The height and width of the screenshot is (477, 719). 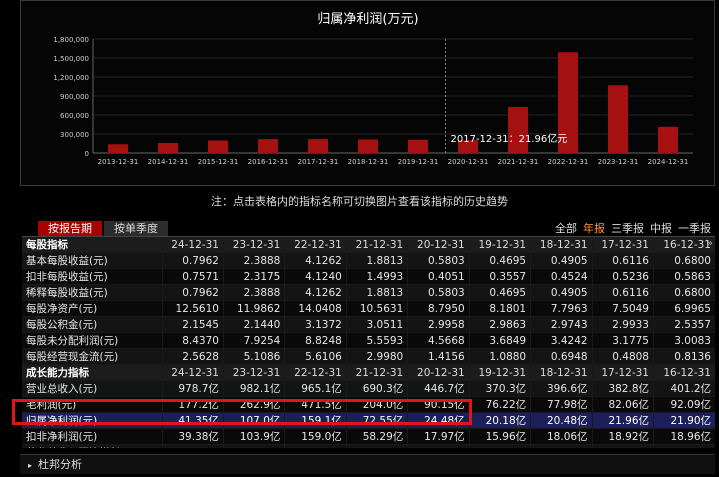 I want to click on indicator-value: 0.3557, so click(x=499, y=276).